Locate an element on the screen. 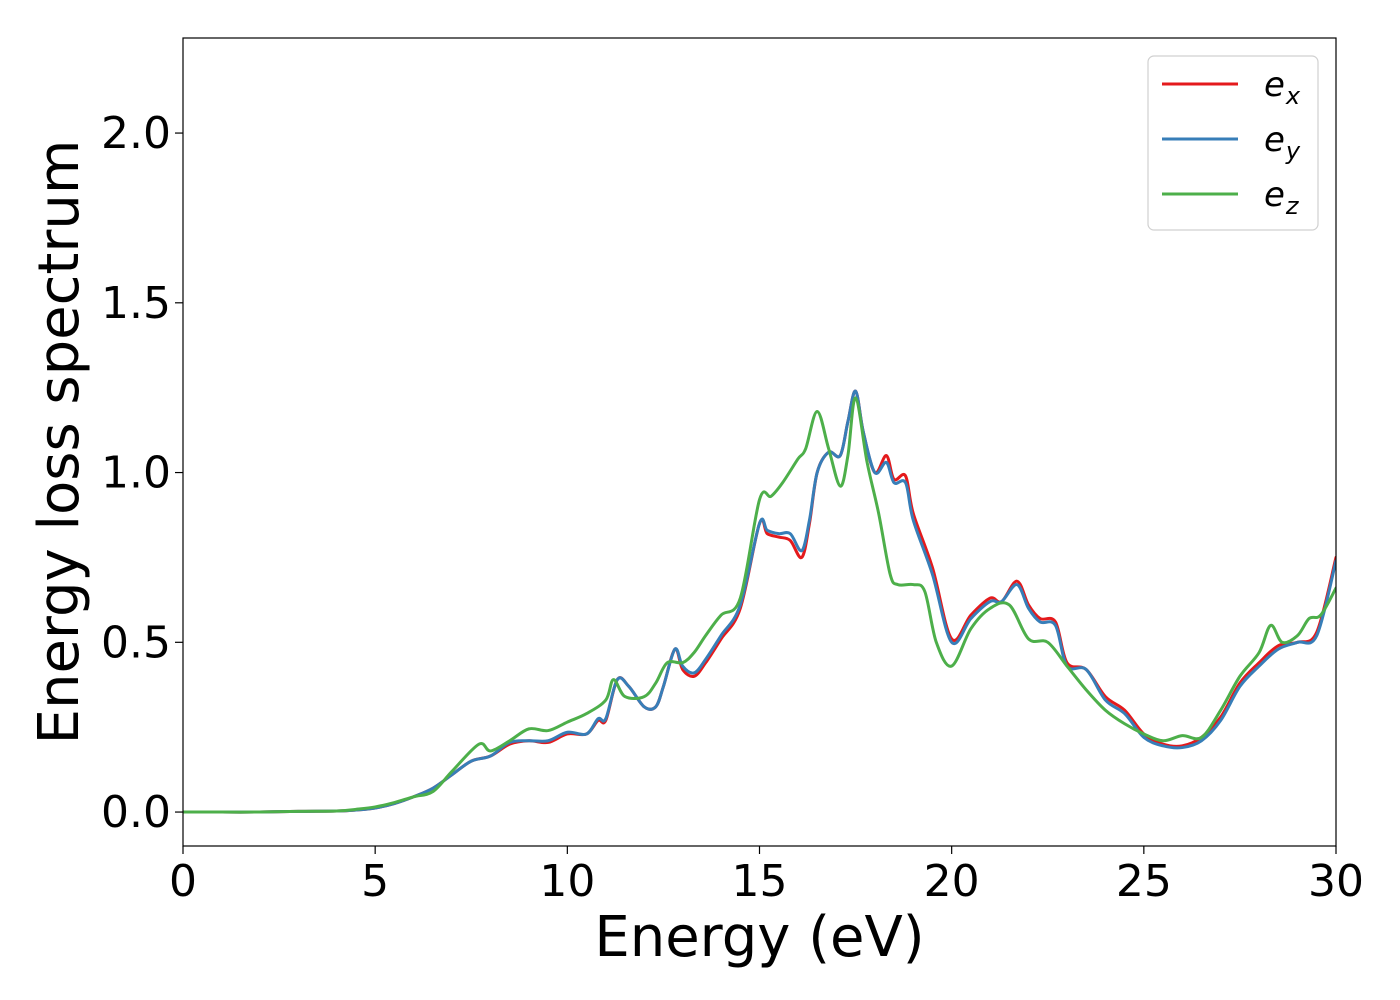  x-tick-label: 10 is located at coordinates (567, 881).